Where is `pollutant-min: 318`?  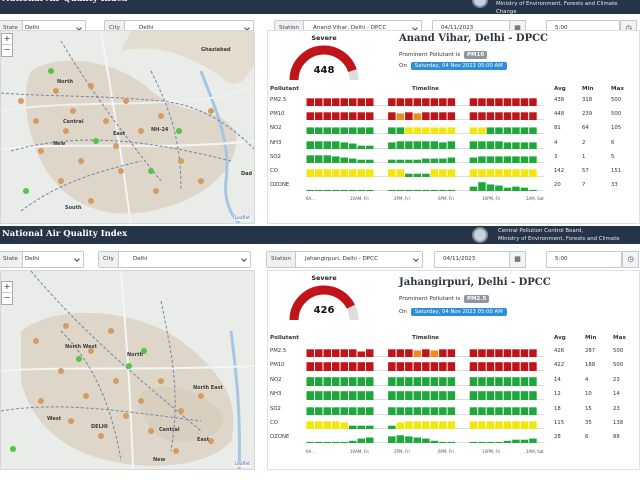
pollutant-min: 318 is located at coordinates (587, 100).